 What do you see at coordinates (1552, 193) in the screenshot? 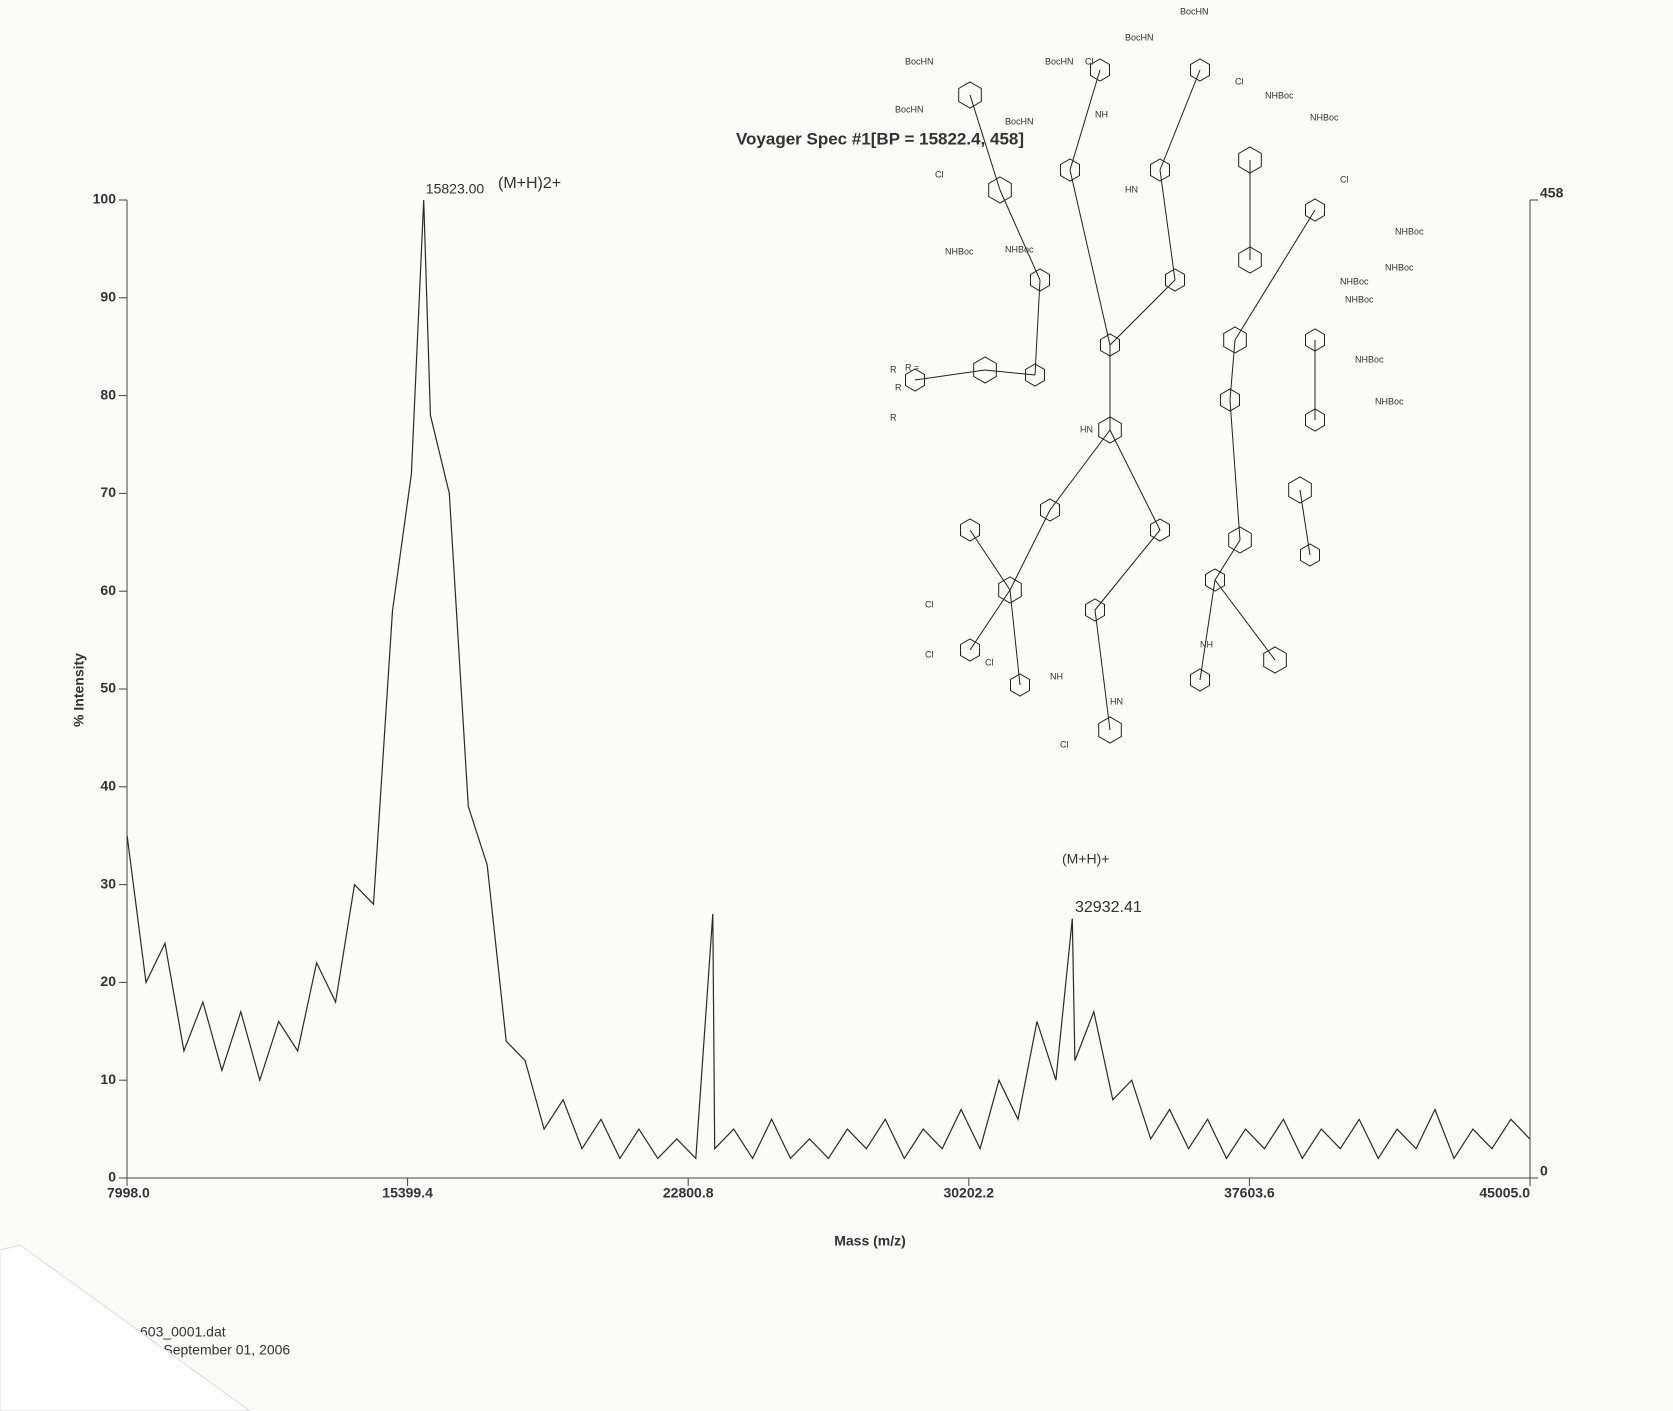
I see `y2-tick-label: 458` at bounding box center [1552, 193].